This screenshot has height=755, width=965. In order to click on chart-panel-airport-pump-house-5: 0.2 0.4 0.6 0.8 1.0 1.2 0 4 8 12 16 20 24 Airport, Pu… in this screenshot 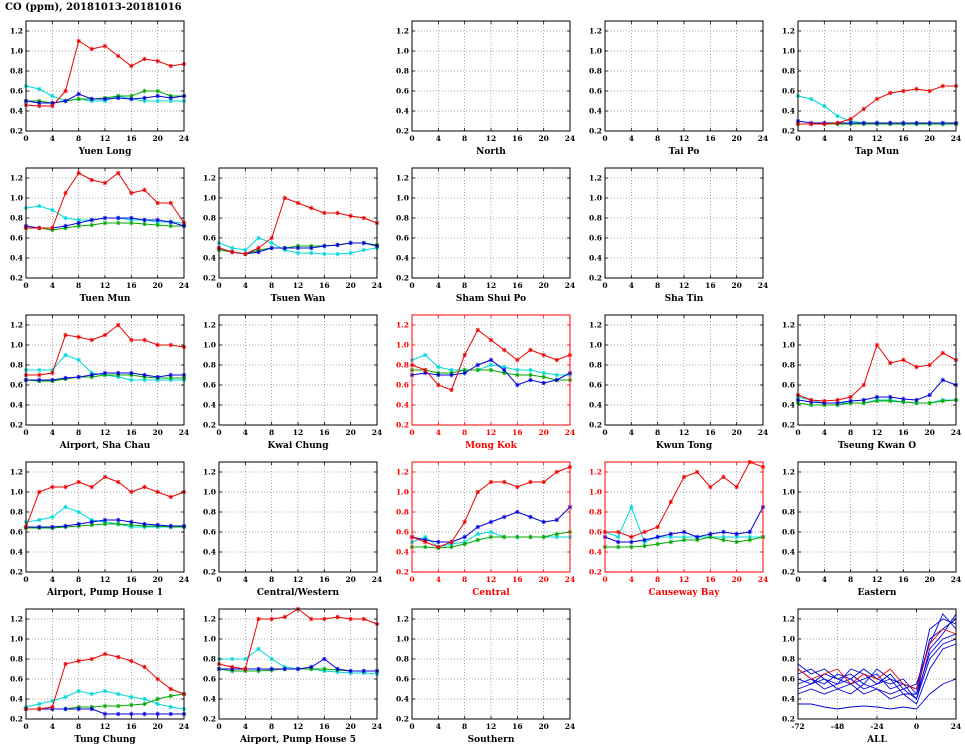, I will do `click(289, 676)`.